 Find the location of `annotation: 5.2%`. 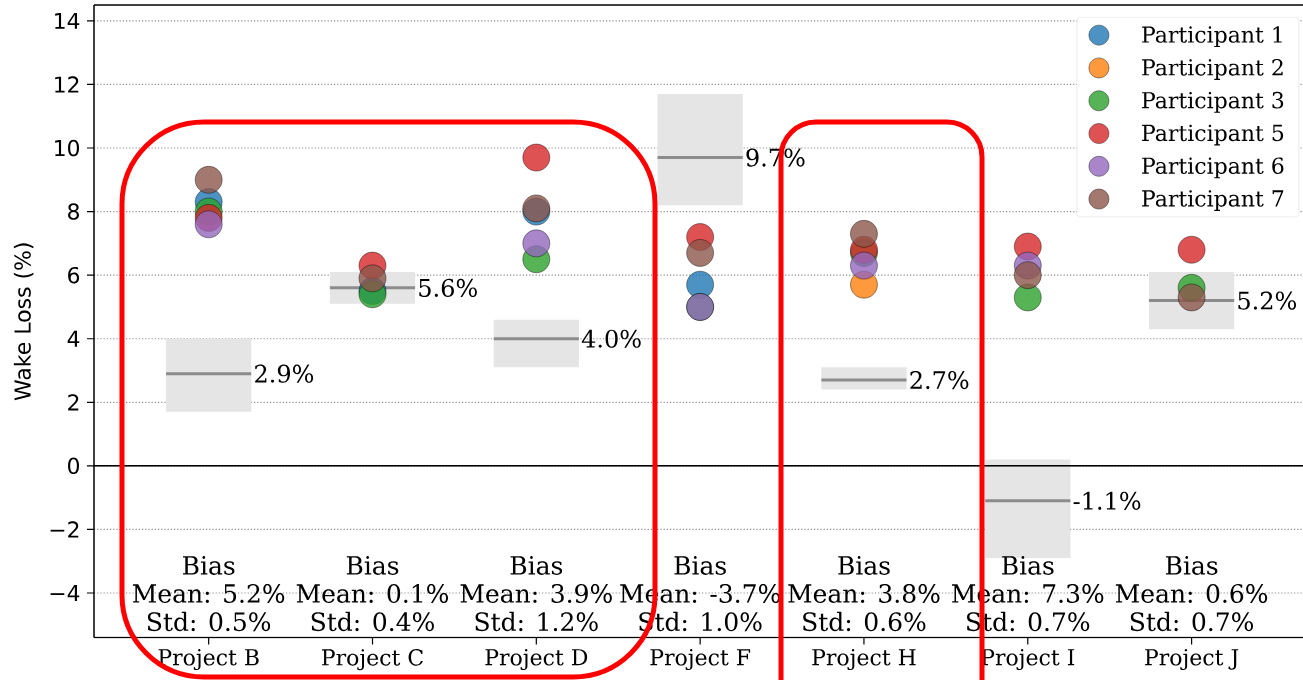

annotation: 5.2% is located at coordinates (1267, 300).